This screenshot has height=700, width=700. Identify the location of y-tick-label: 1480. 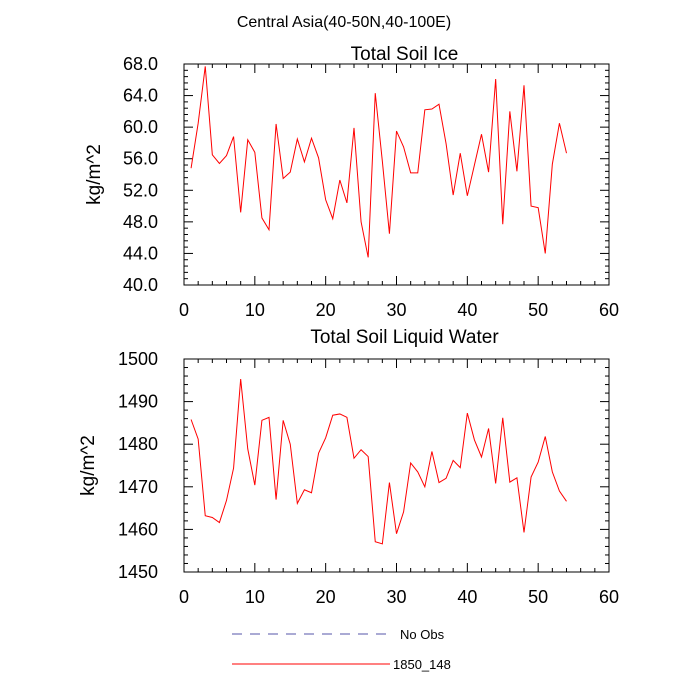
(138, 444).